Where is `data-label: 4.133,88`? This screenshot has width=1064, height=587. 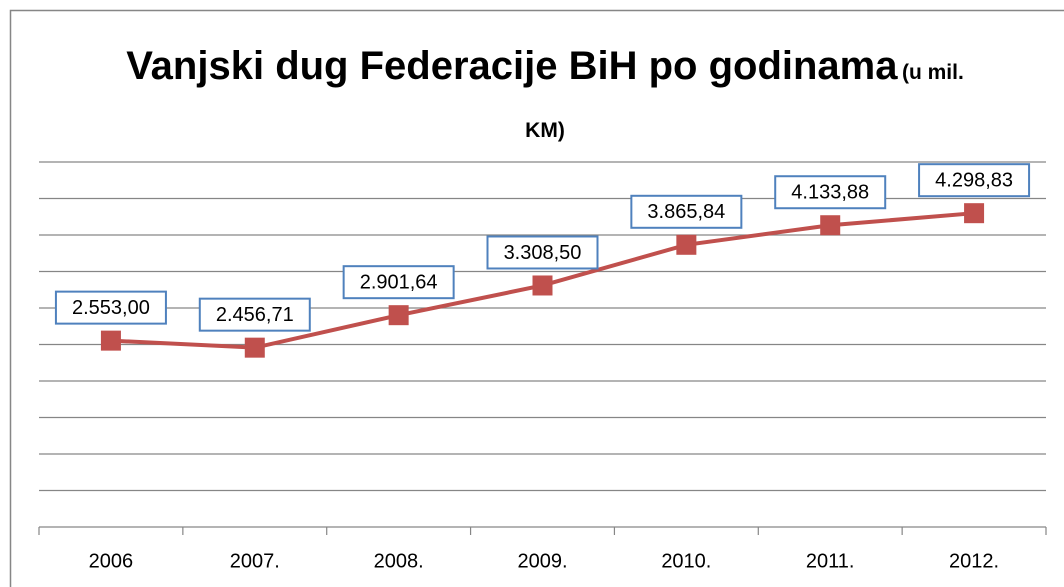 data-label: 4.133,88 is located at coordinates (830, 193).